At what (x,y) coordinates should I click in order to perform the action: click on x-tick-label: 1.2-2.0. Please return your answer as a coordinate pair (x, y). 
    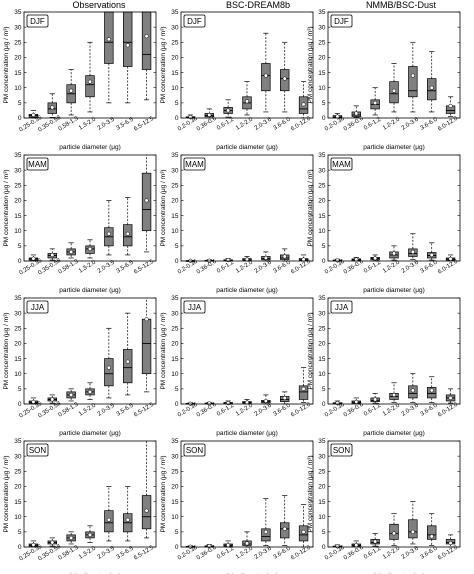
    Looking at the image, I should click on (392, 266).